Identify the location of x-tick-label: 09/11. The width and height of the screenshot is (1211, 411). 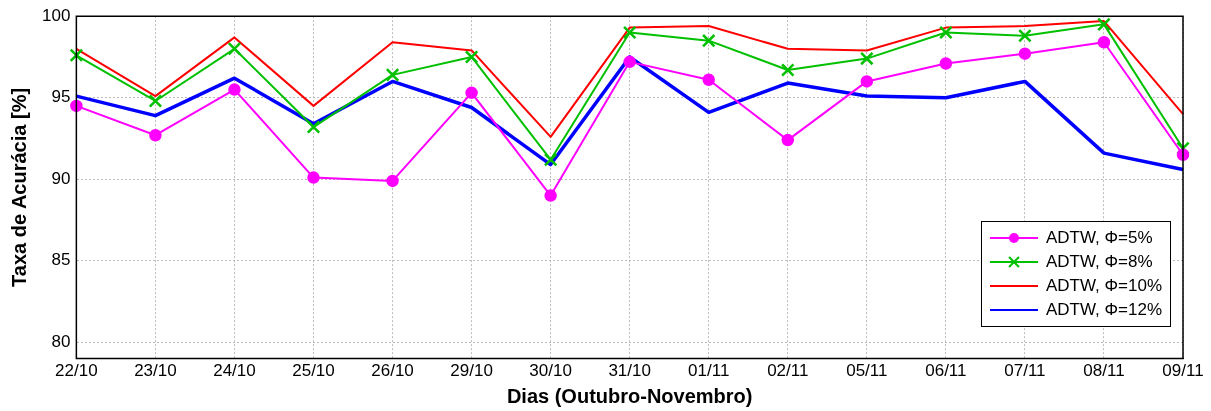
(1183, 371).